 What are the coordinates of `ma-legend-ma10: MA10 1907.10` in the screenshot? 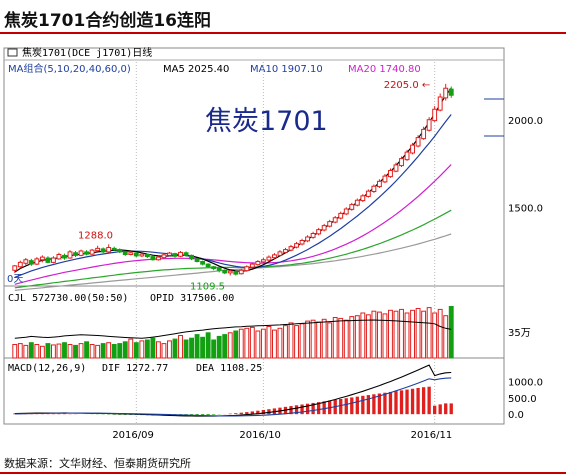 It's located at (286, 69).